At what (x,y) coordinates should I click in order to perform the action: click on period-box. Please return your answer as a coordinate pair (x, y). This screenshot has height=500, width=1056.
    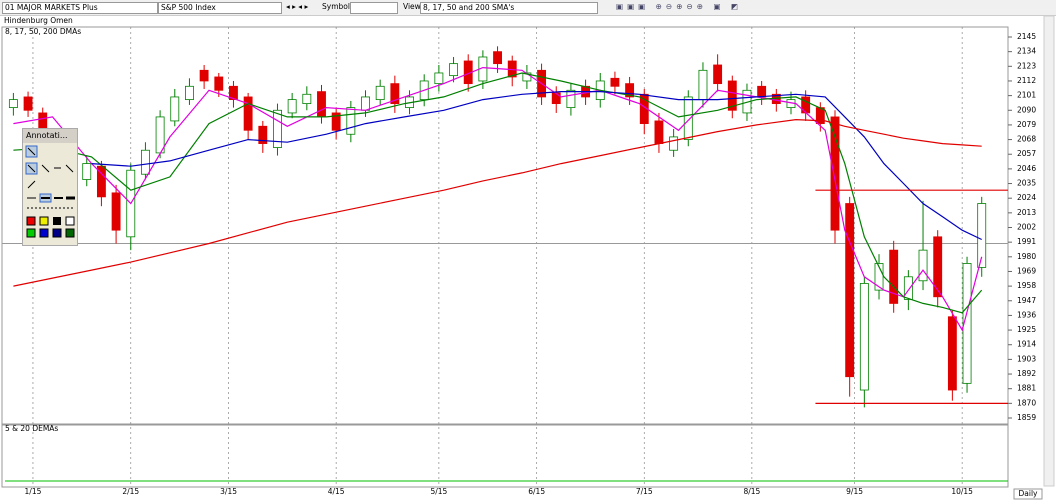
    Looking at the image, I should click on (1028, 494).